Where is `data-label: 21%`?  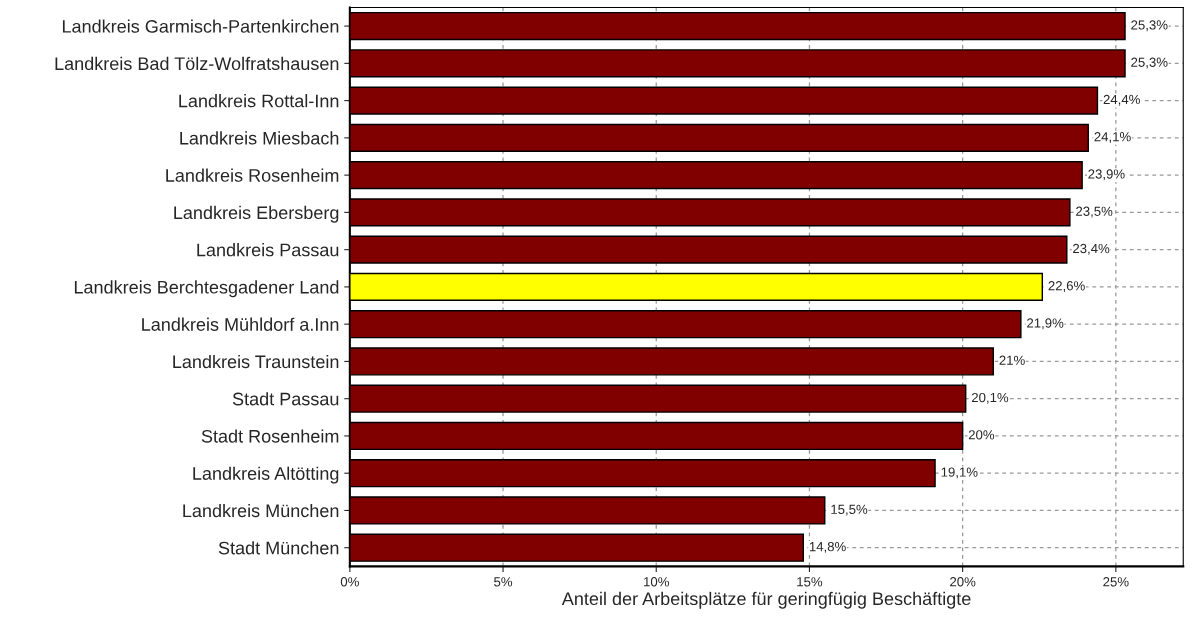 data-label: 21% is located at coordinates (1012, 360).